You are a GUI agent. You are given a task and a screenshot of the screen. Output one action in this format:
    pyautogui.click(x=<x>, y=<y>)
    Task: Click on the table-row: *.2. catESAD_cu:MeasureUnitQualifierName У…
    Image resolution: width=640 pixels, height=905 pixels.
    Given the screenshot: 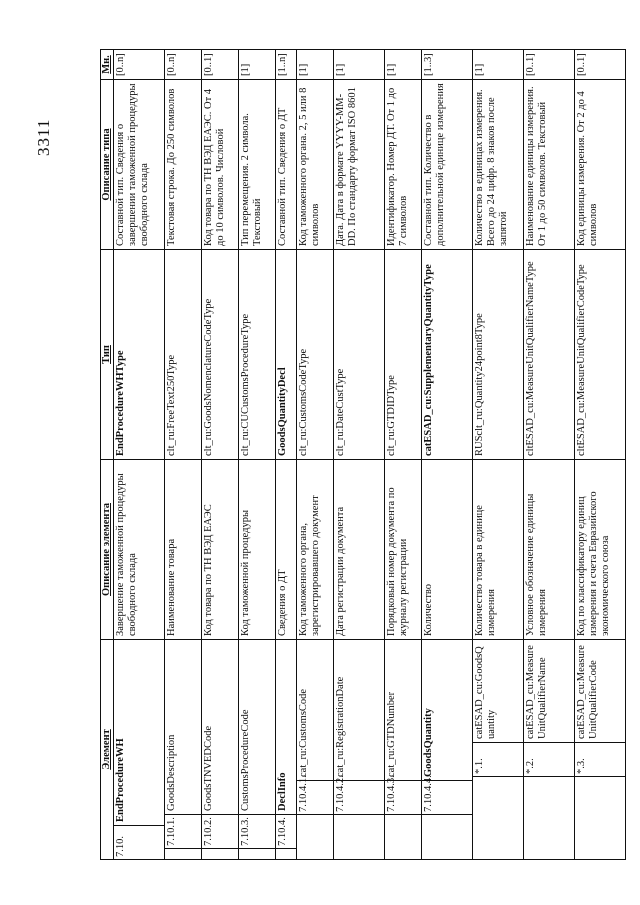 What is the action you would take?
    pyautogui.click(x=549, y=454)
    